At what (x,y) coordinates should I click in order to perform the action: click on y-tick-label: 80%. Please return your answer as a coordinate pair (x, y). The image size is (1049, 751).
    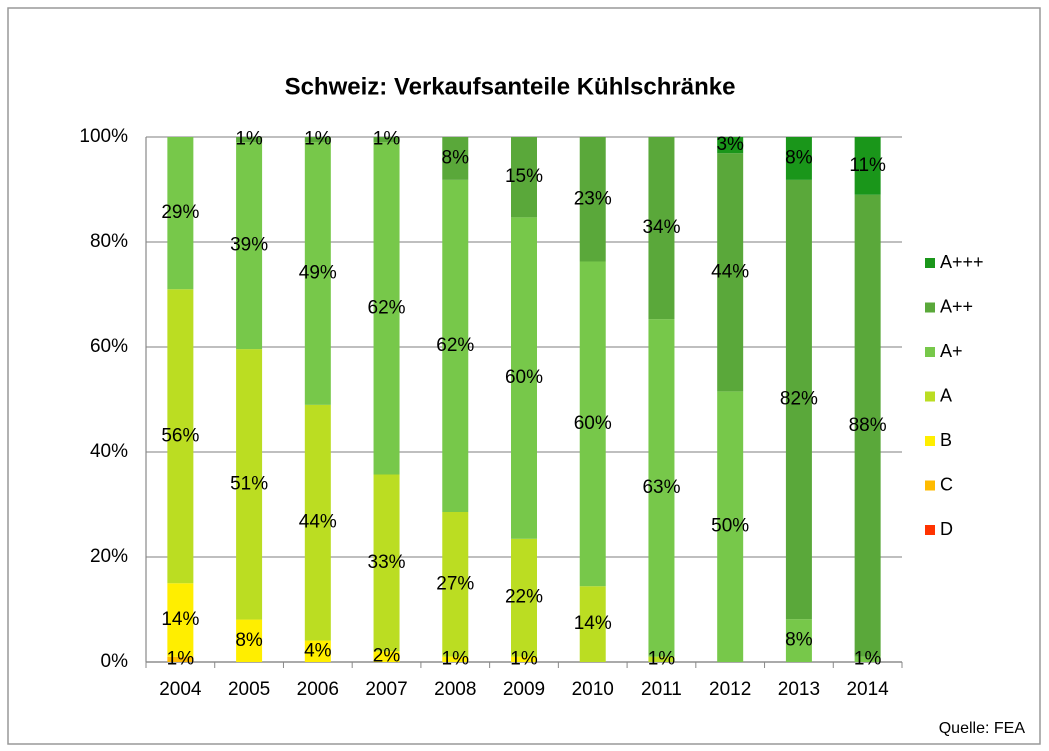
    Looking at the image, I should click on (109, 241).